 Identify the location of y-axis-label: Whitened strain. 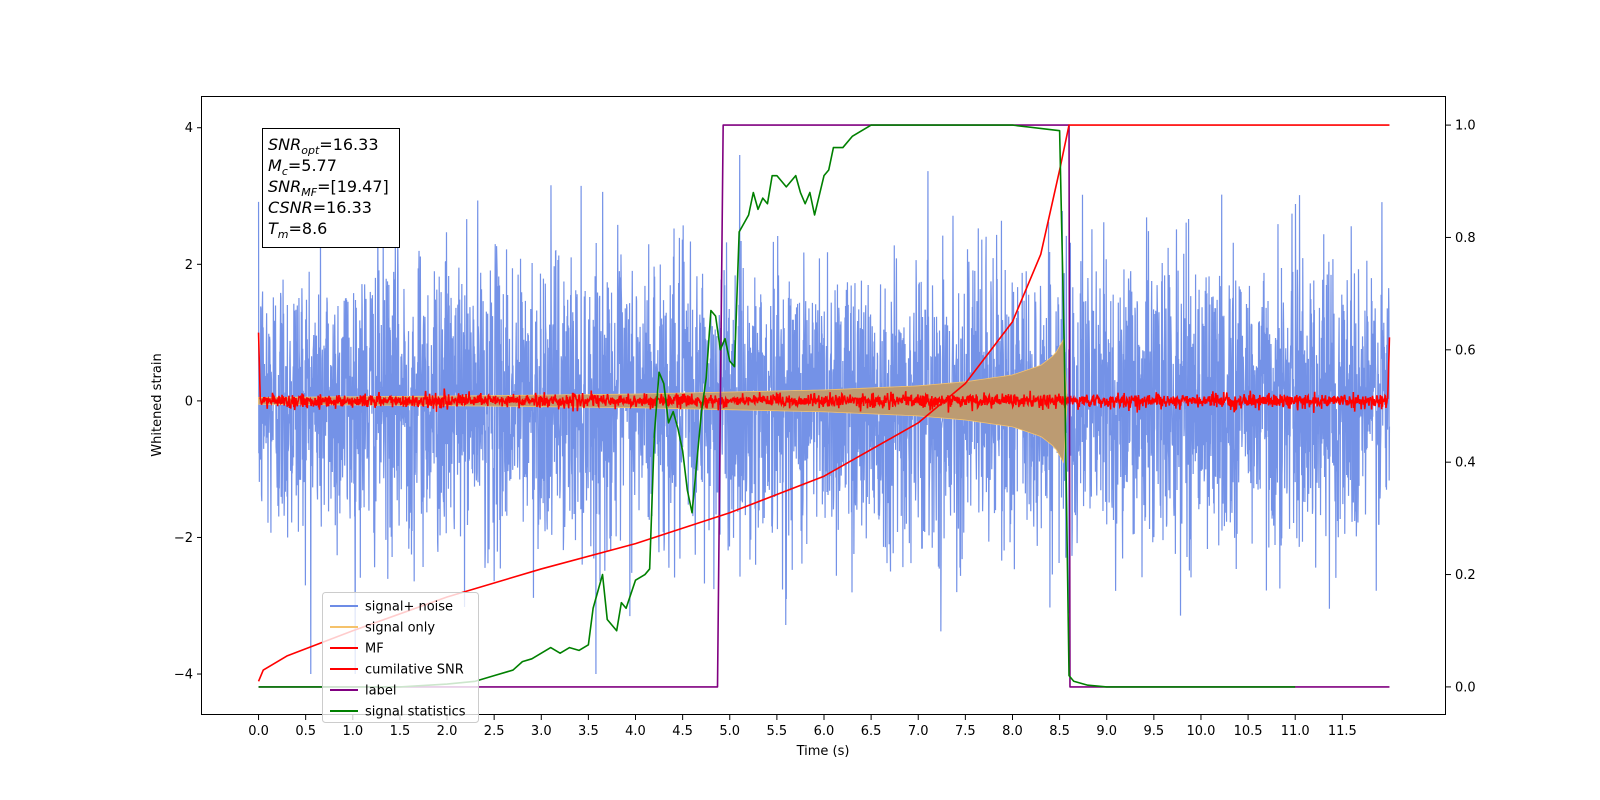
(157, 404).